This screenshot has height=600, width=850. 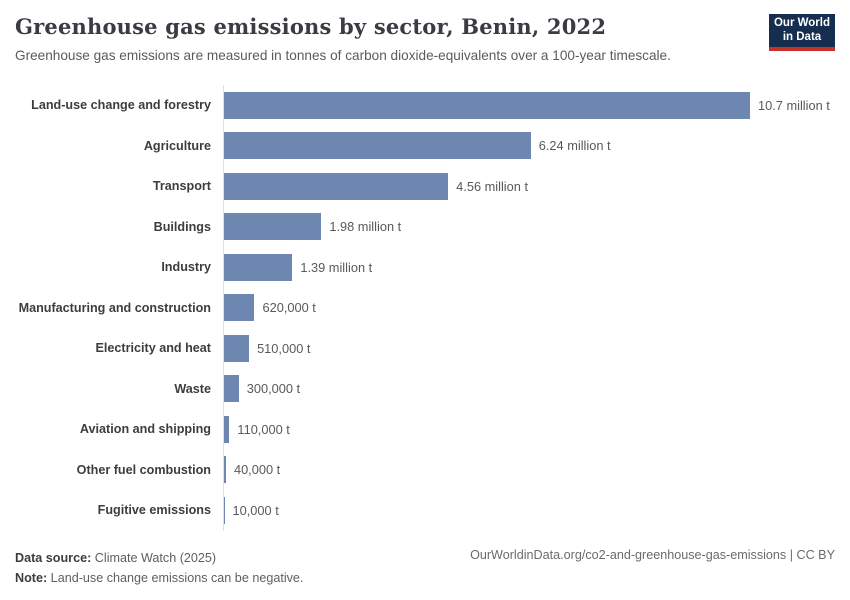 What do you see at coordinates (273, 389) in the screenshot?
I see `value-label: 300,000 t` at bounding box center [273, 389].